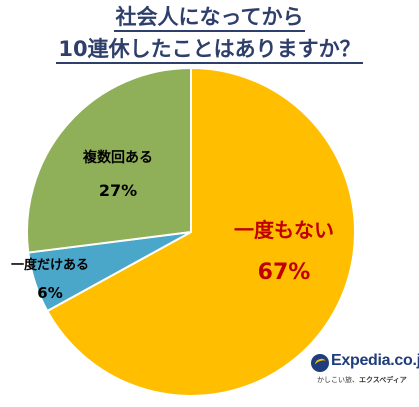  What do you see at coordinates (284, 230) in the screenshot?
I see `slice-label-1: 一度もない` at bounding box center [284, 230].